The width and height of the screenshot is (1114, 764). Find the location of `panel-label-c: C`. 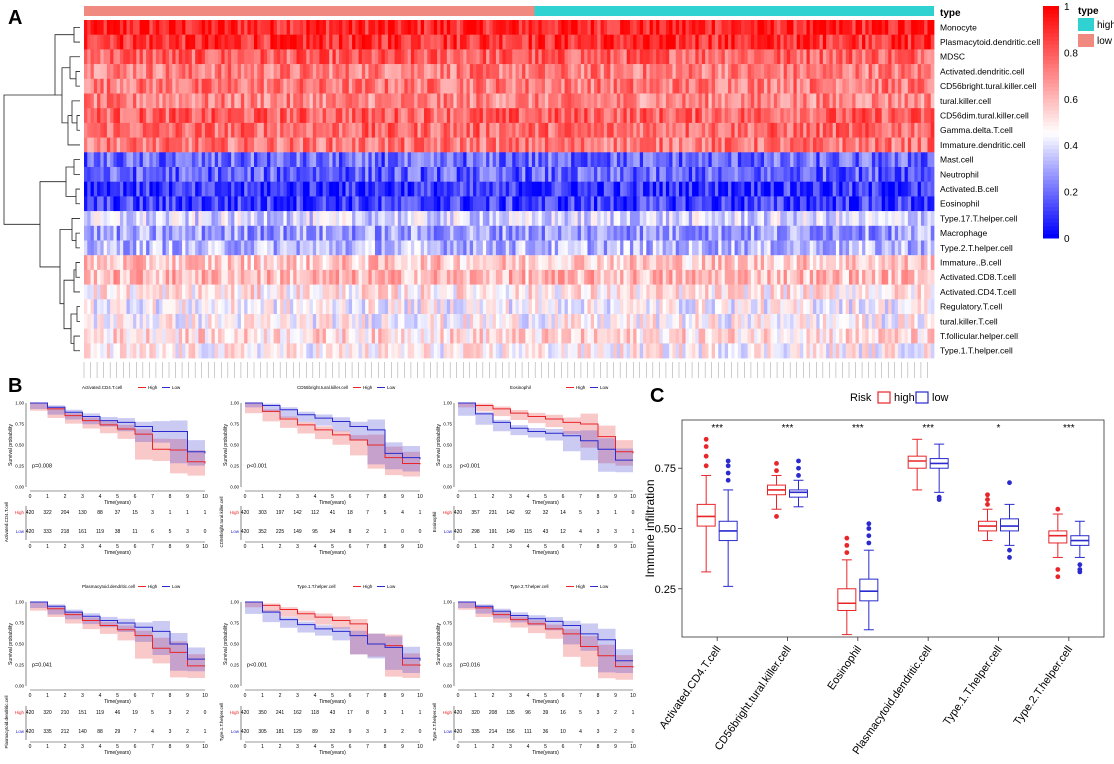

panel-label-c: C is located at coordinates (657, 396).